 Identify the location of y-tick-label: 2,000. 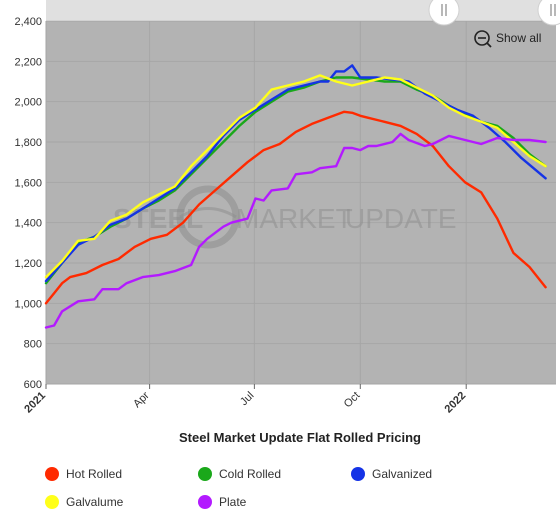
(28, 103).